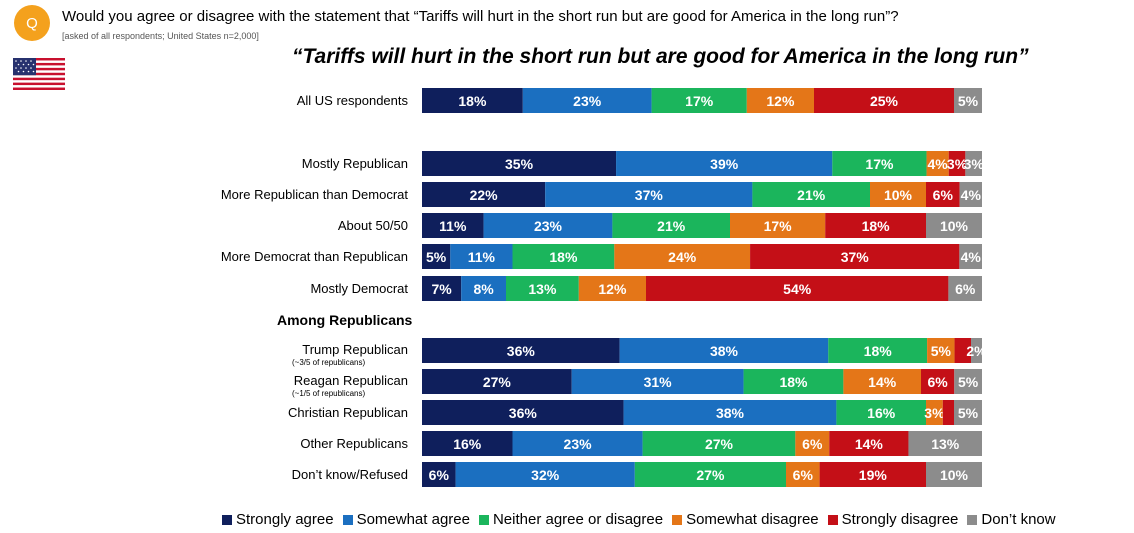 Image resolution: width=1134 pixels, height=533 pixels. What do you see at coordinates (285, 519) in the screenshot?
I see `legend-label: Strongly agree` at bounding box center [285, 519].